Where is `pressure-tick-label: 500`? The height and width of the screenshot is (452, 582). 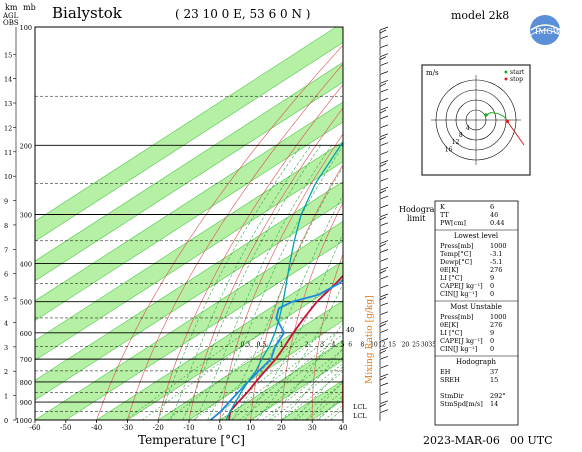 pressure-tick-label: 500 is located at coordinates (26, 303).